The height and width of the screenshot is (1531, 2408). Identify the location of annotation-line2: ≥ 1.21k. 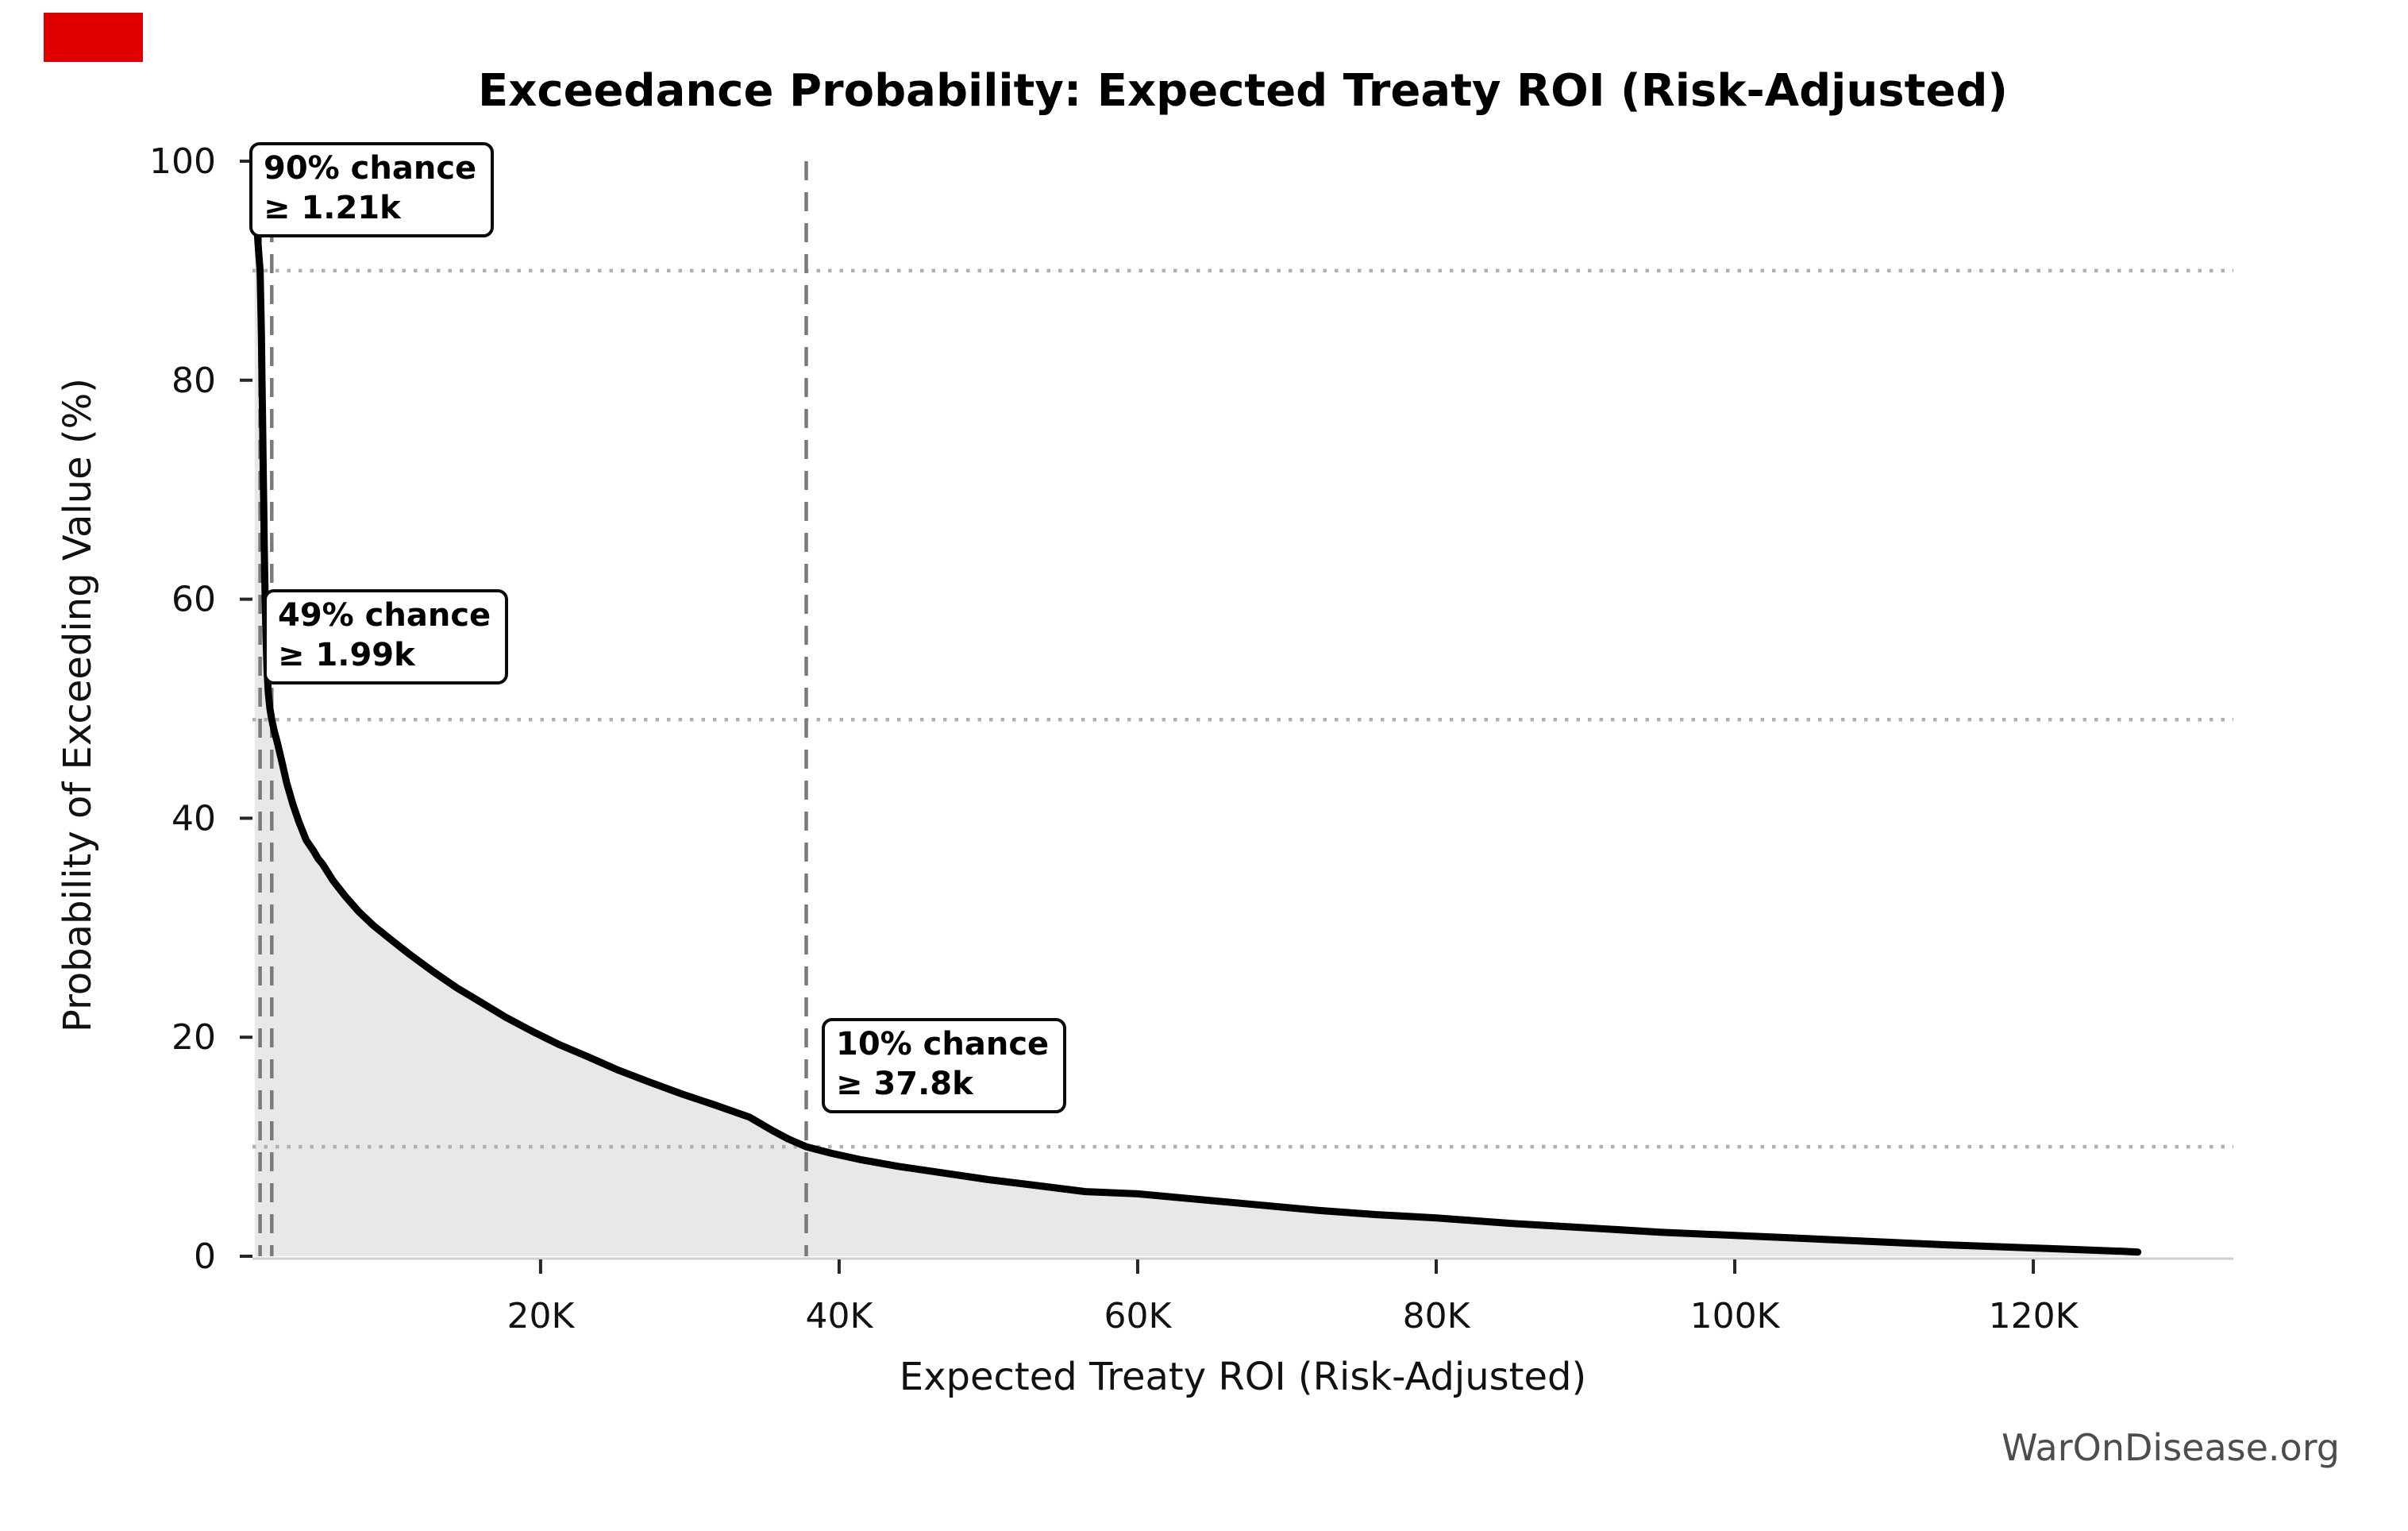
(332, 208).